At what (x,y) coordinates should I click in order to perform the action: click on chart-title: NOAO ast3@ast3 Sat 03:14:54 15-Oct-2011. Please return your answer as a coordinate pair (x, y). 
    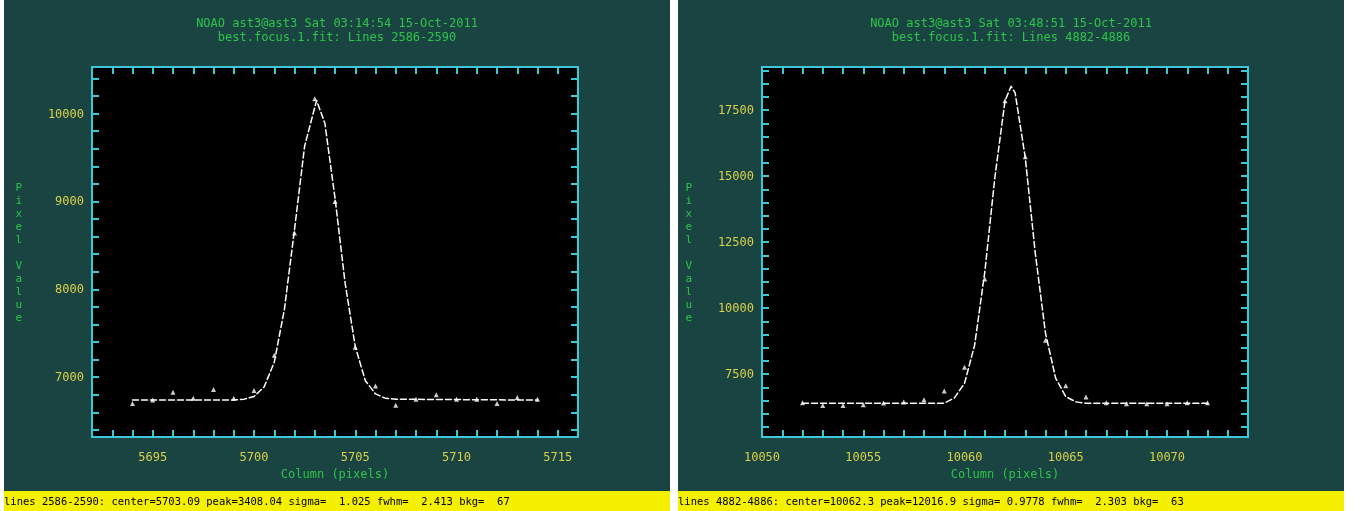
    Looking at the image, I should click on (337, 23).